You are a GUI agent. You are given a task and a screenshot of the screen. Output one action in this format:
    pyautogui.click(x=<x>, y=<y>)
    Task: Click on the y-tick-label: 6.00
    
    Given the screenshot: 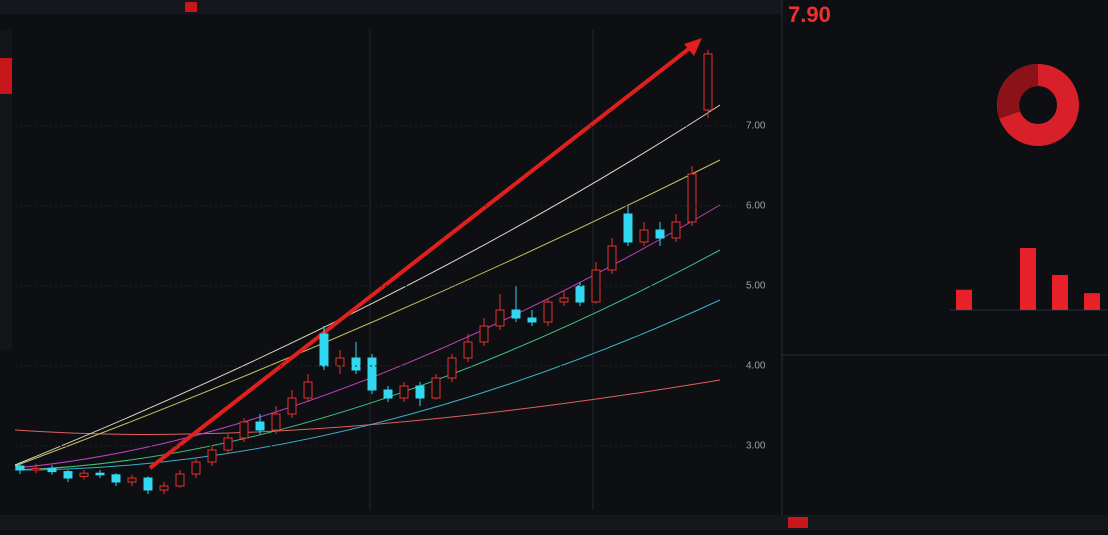 What is the action you would take?
    pyautogui.click(x=756, y=206)
    